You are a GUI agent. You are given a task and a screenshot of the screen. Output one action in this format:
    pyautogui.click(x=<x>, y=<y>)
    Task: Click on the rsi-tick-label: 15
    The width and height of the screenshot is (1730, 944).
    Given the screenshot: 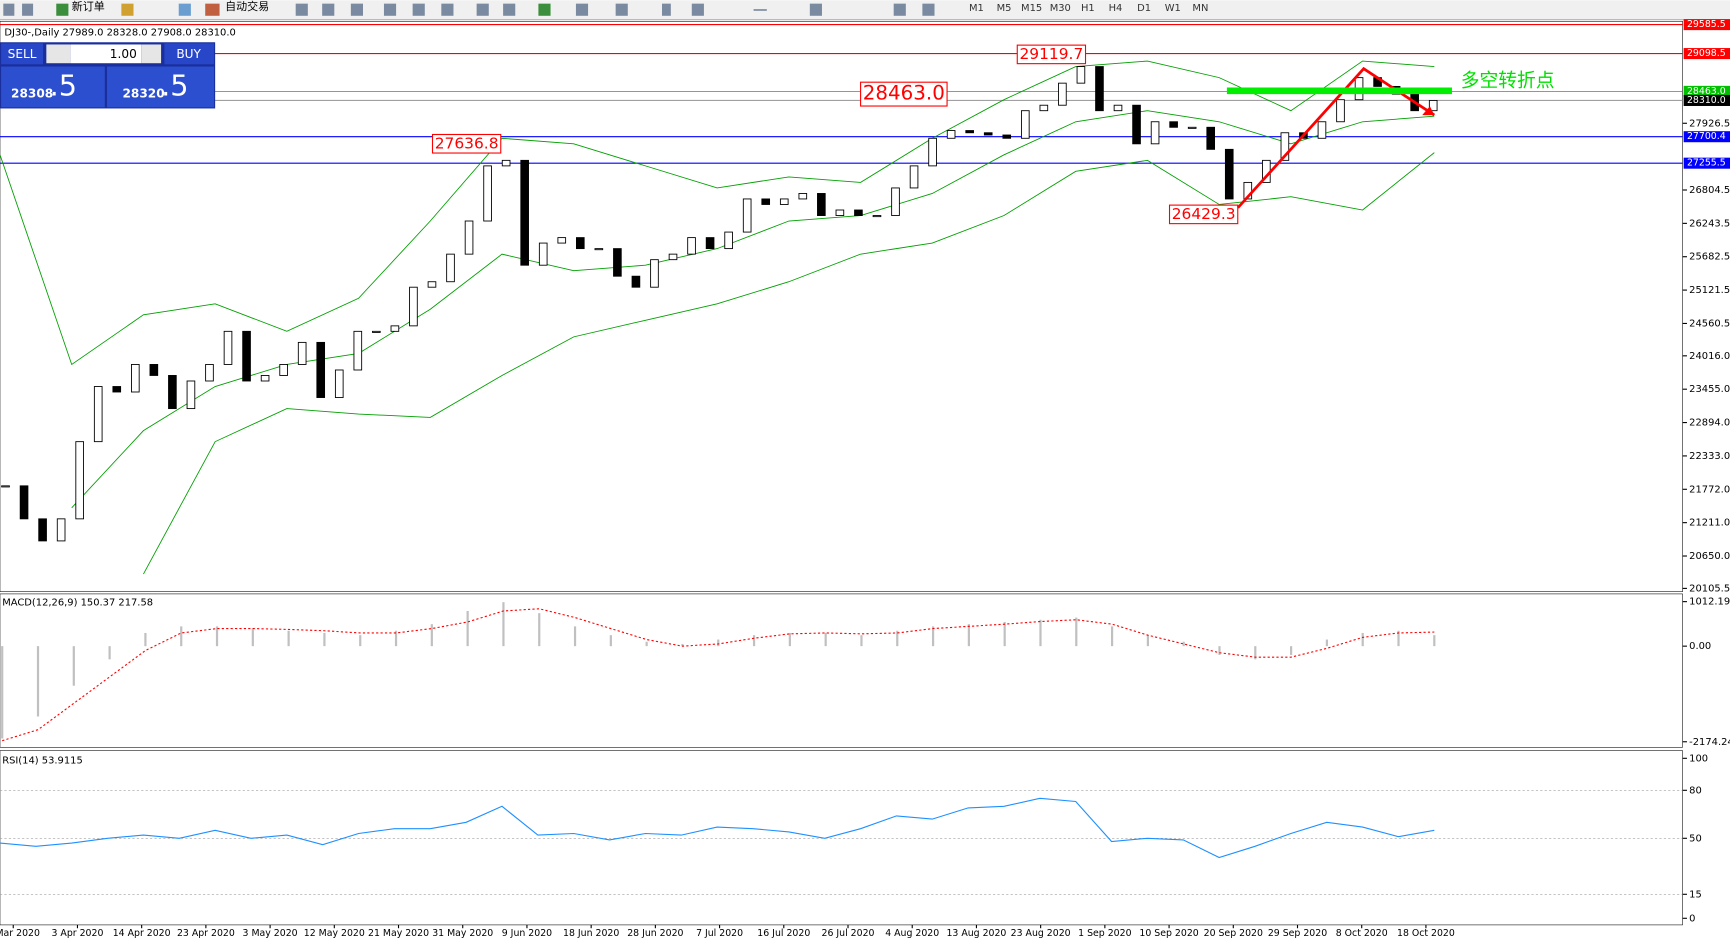 What is the action you would take?
    pyautogui.click(x=1695, y=894)
    